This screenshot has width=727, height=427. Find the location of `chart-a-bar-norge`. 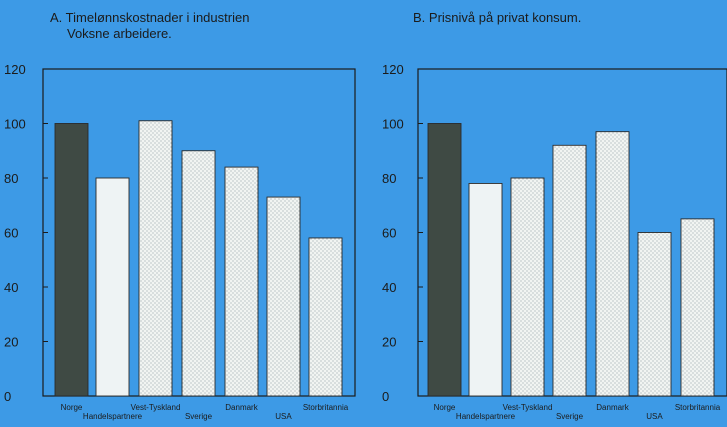

chart-a-bar-norge is located at coordinates (71, 260).